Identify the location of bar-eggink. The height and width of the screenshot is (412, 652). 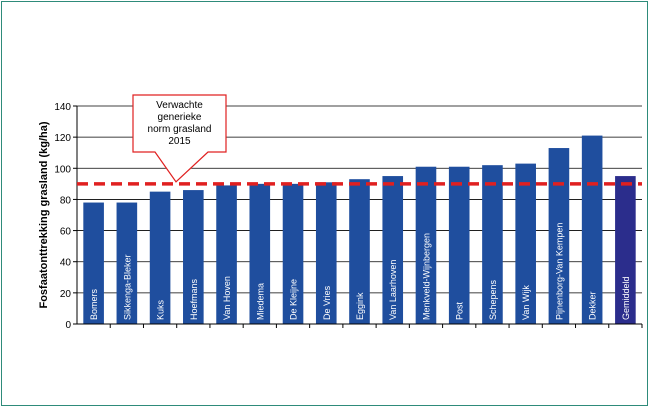
(359, 251).